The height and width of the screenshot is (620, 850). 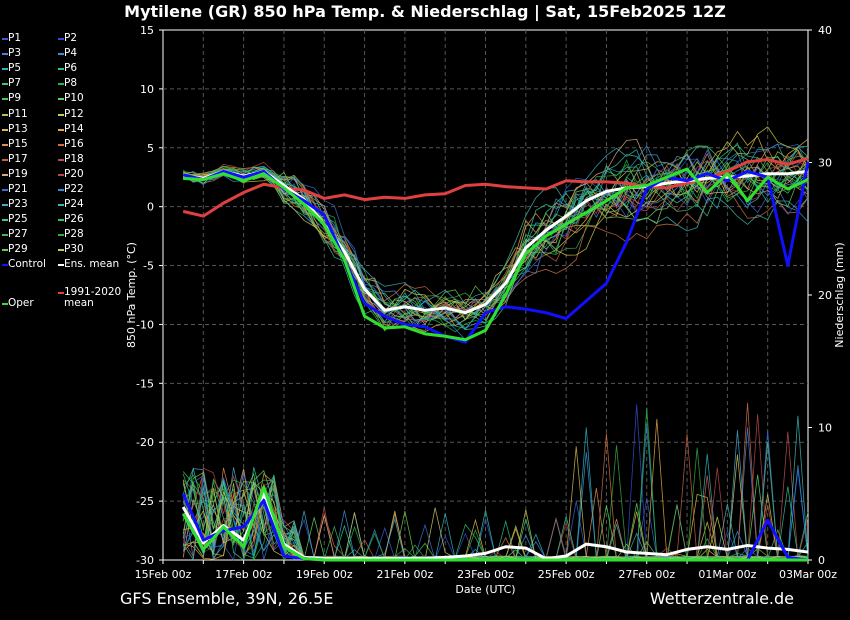 What do you see at coordinates (150, 148) in the screenshot?
I see `y-left-tick-label: 5` at bounding box center [150, 148].